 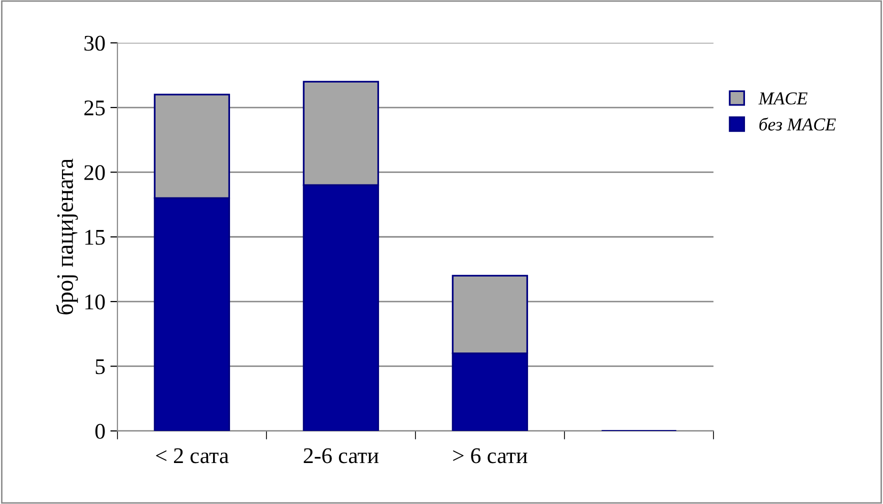 I want to click on legend-label: MACE, so click(x=783, y=98).